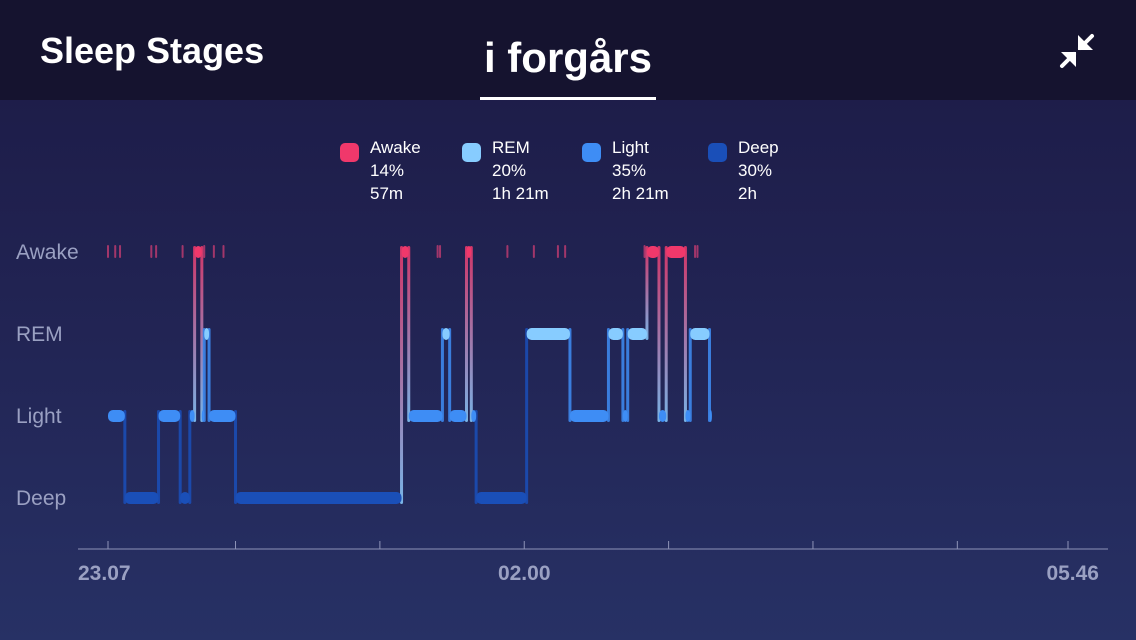  I want to click on legend-percent: 30%, so click(755, 170).